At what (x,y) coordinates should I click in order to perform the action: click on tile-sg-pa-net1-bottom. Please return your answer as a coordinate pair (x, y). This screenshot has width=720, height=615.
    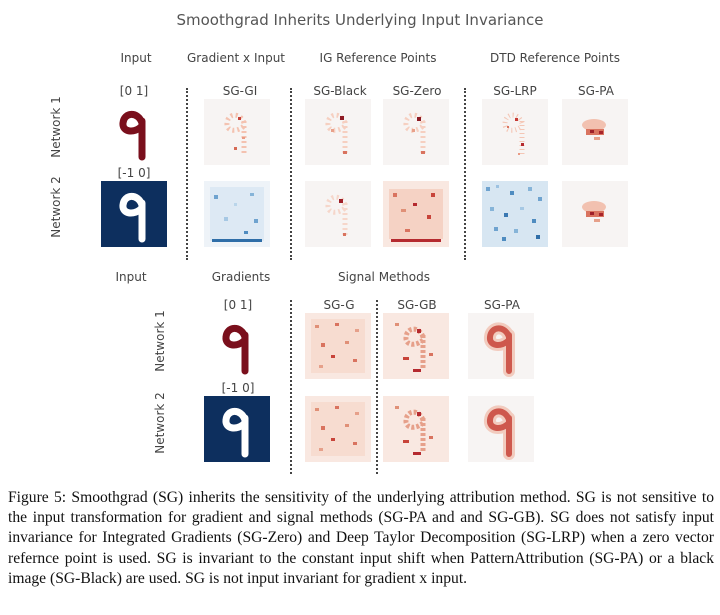
    Looking at the image, I should click on (501, 346).